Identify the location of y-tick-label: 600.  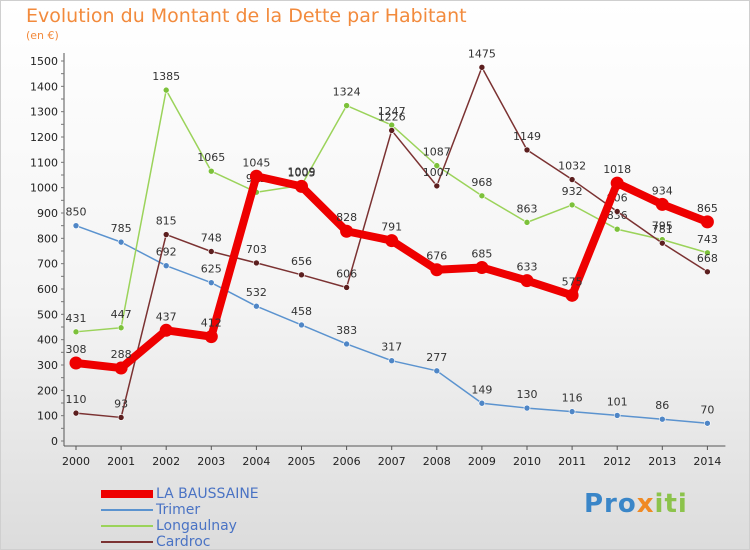
(47, 289).